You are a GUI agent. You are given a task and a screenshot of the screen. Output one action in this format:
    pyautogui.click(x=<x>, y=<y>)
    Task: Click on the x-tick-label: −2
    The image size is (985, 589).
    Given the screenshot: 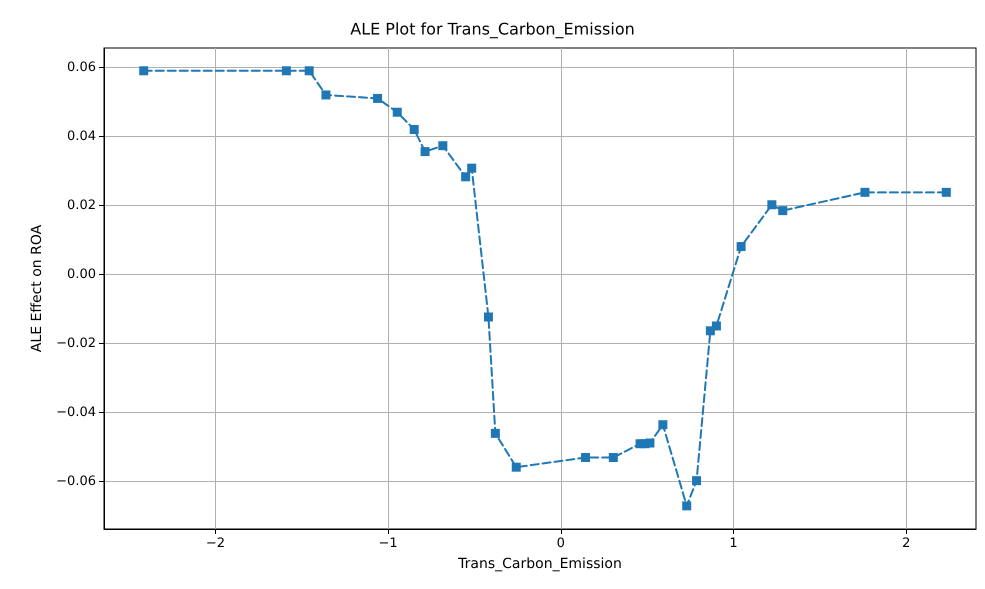 What is the action you would take?
    pyautogui.click(x=215, y=543)
    